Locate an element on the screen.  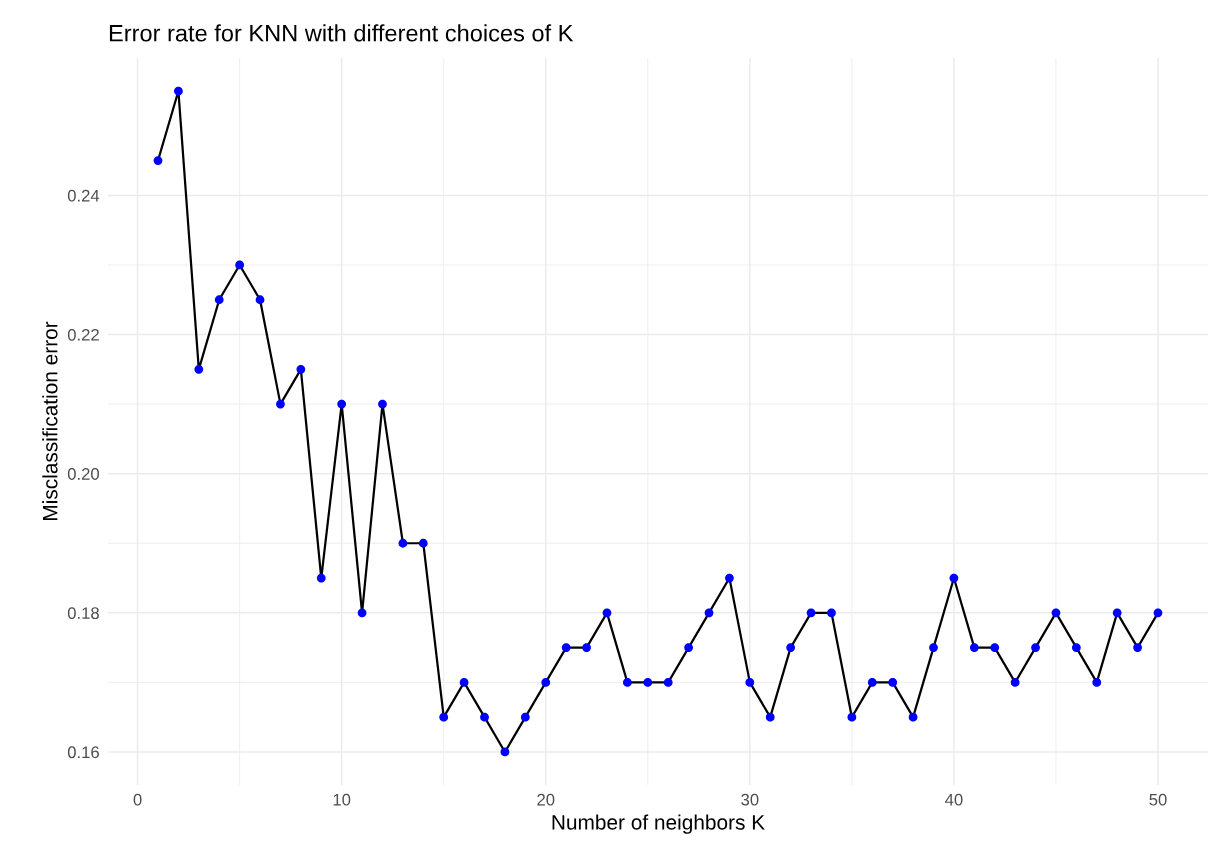
y-tick-label: 0.24 is located at coordinates (83, 195).